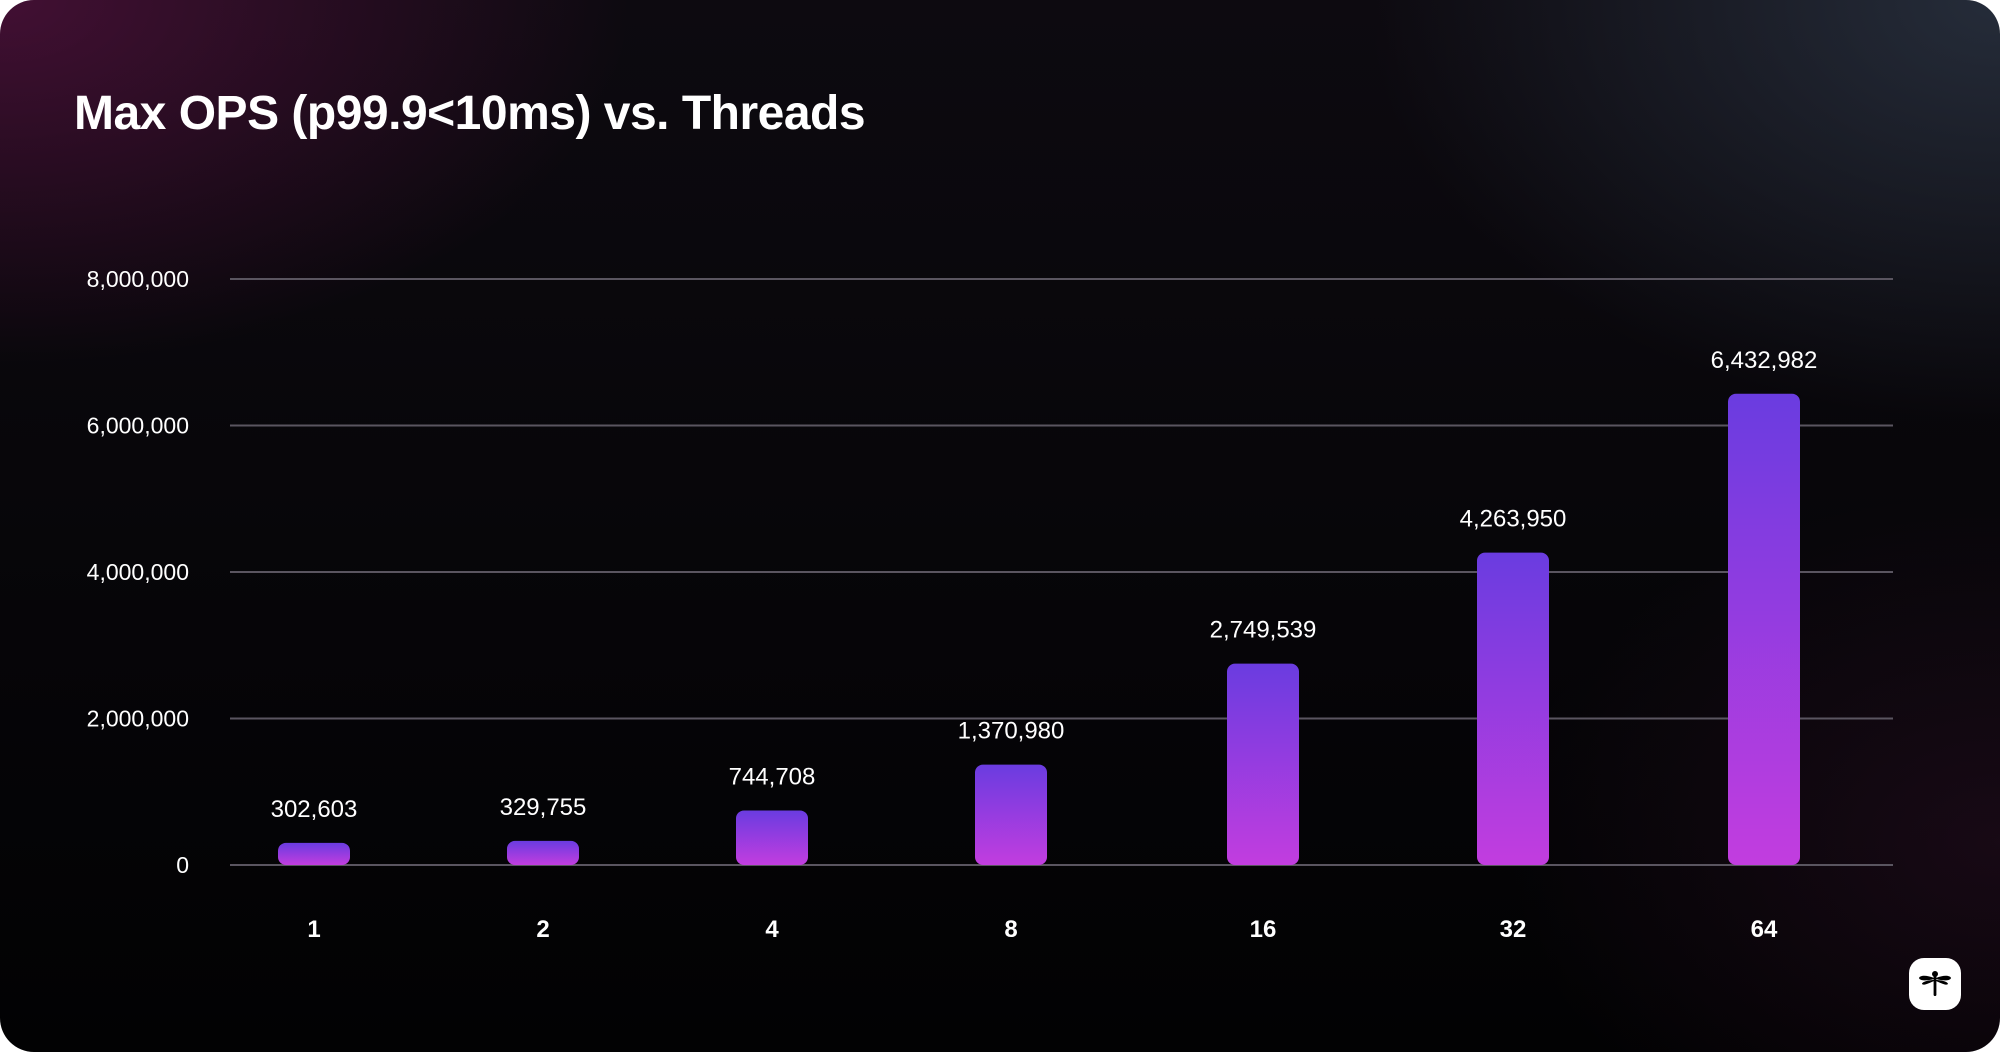  I want to click on bar-value-label: 302,603, so click(314, 809).